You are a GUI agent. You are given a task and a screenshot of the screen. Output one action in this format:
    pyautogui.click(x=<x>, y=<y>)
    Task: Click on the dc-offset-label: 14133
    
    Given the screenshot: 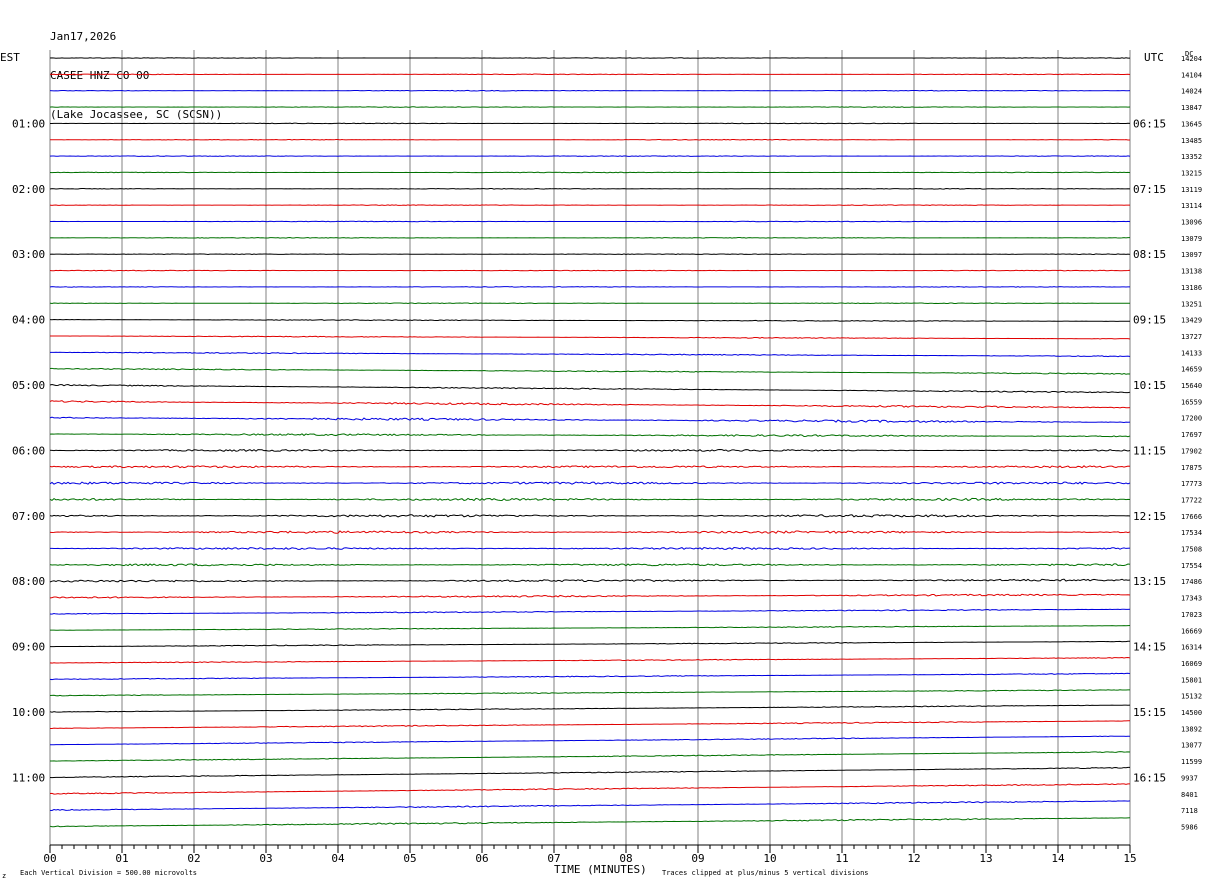 What is the action you would take?
    pyautogui.click(x=1191, y=353)
    